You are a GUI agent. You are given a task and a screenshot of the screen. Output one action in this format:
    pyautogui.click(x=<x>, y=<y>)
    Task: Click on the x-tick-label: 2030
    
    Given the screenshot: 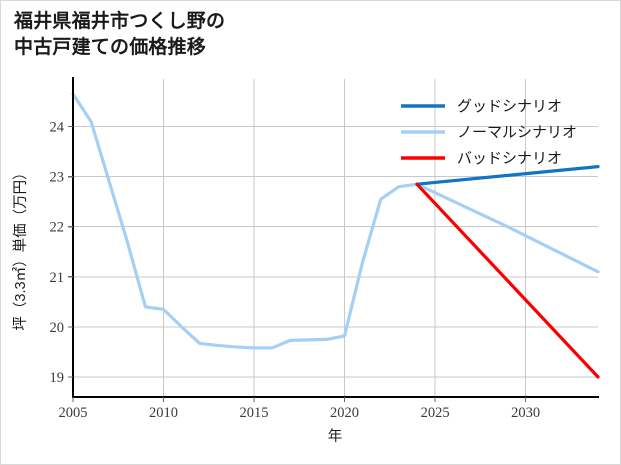 What is the action you would take?
    pyautogui.click(x=525, y=413)
    